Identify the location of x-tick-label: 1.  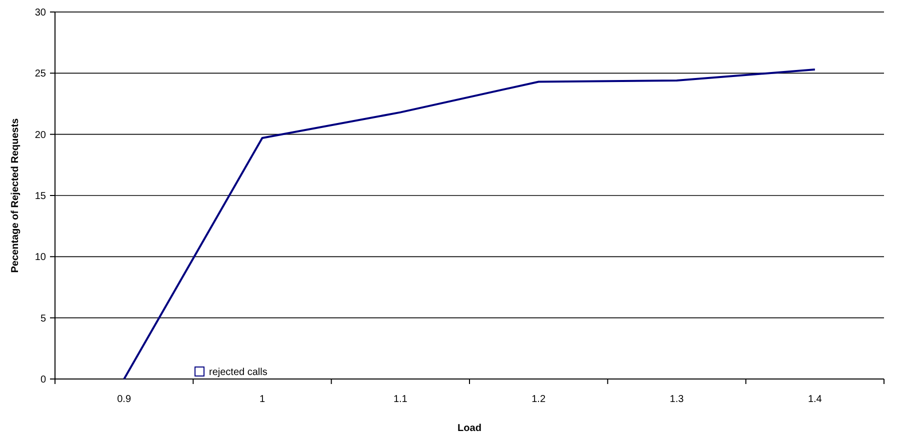
(262, 399).